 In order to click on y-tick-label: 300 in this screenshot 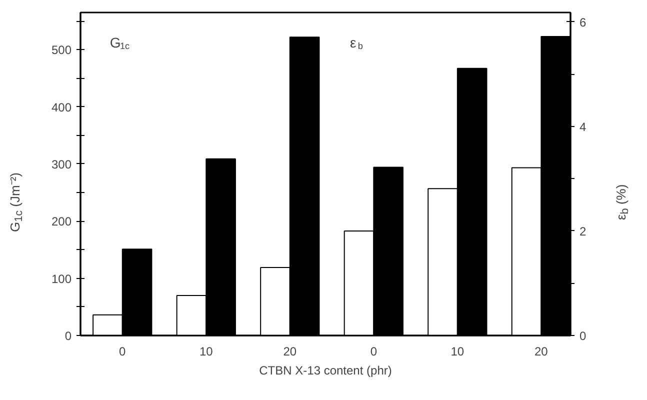, I will do `click(61, 164)`.